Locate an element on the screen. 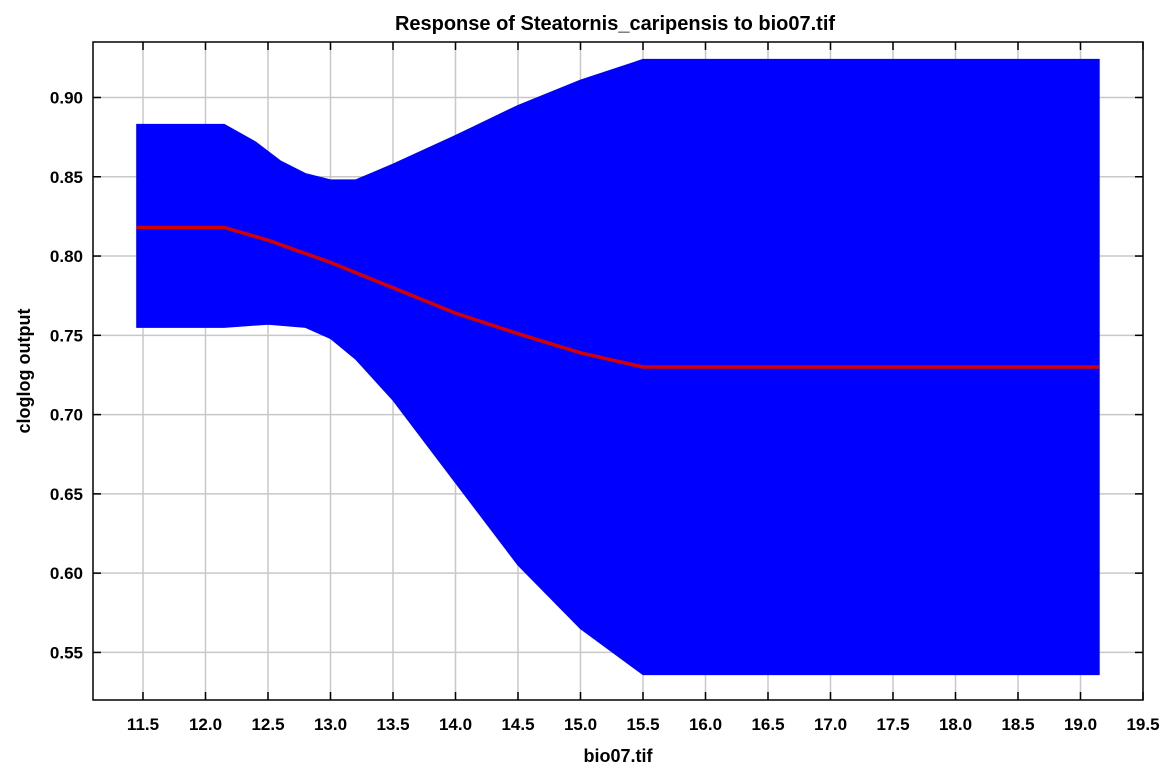  y-tick-label: 0.60 is located at coordinates (66, 573).